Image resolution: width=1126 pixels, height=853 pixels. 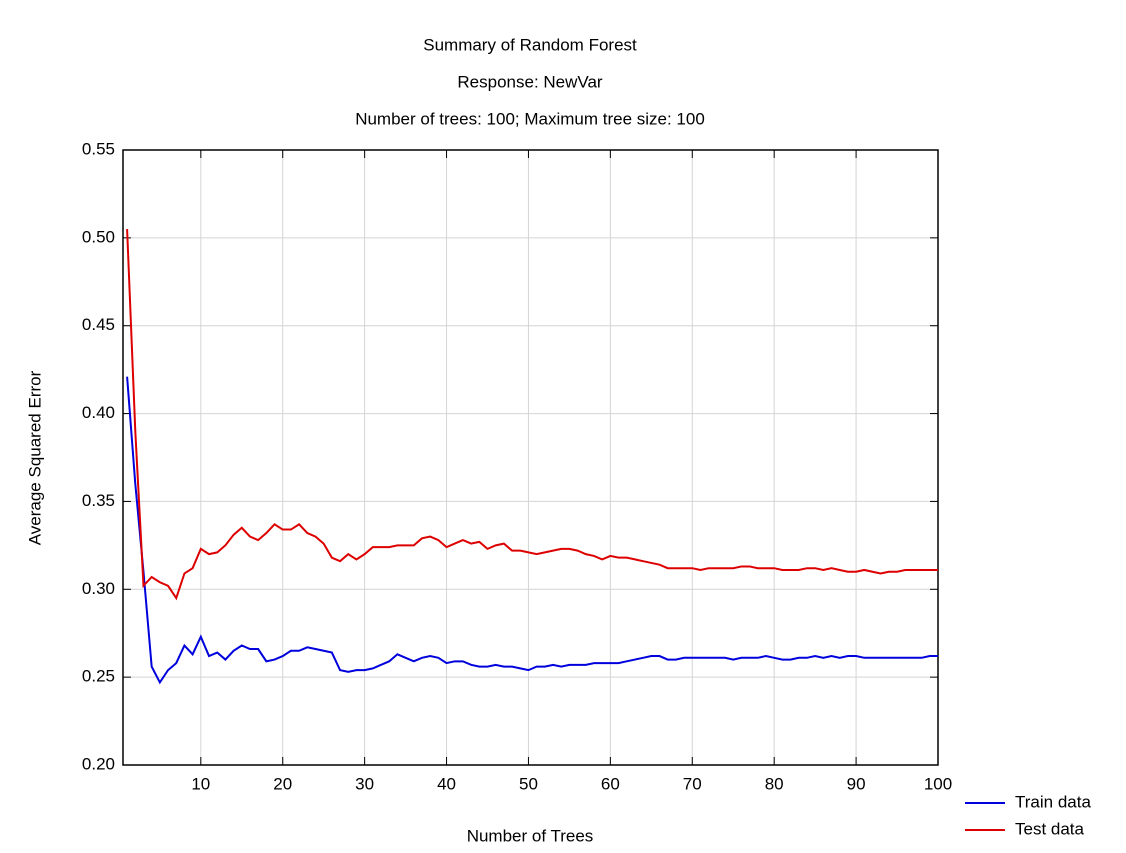 What do you see at coordinates (98, 412) in the screenshot?
I see `y-tick-label: 0.40` at bounding box center [98, 412].